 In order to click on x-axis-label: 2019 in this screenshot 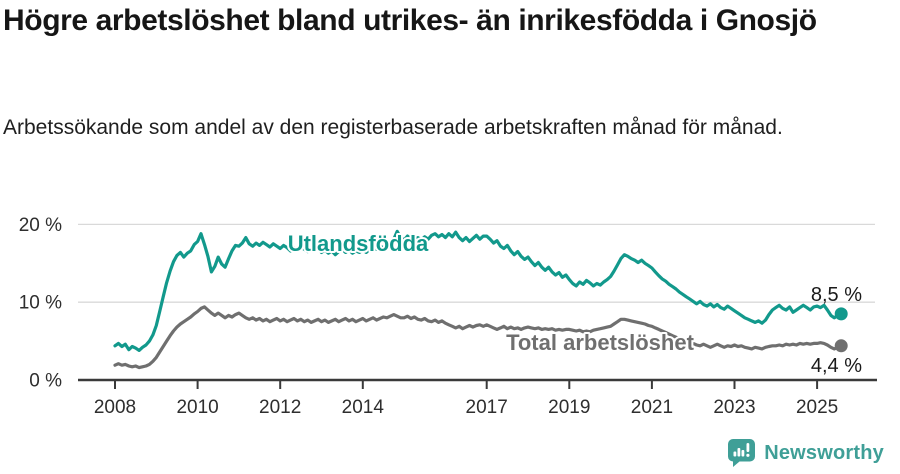, I will do `click(569, 407)`.